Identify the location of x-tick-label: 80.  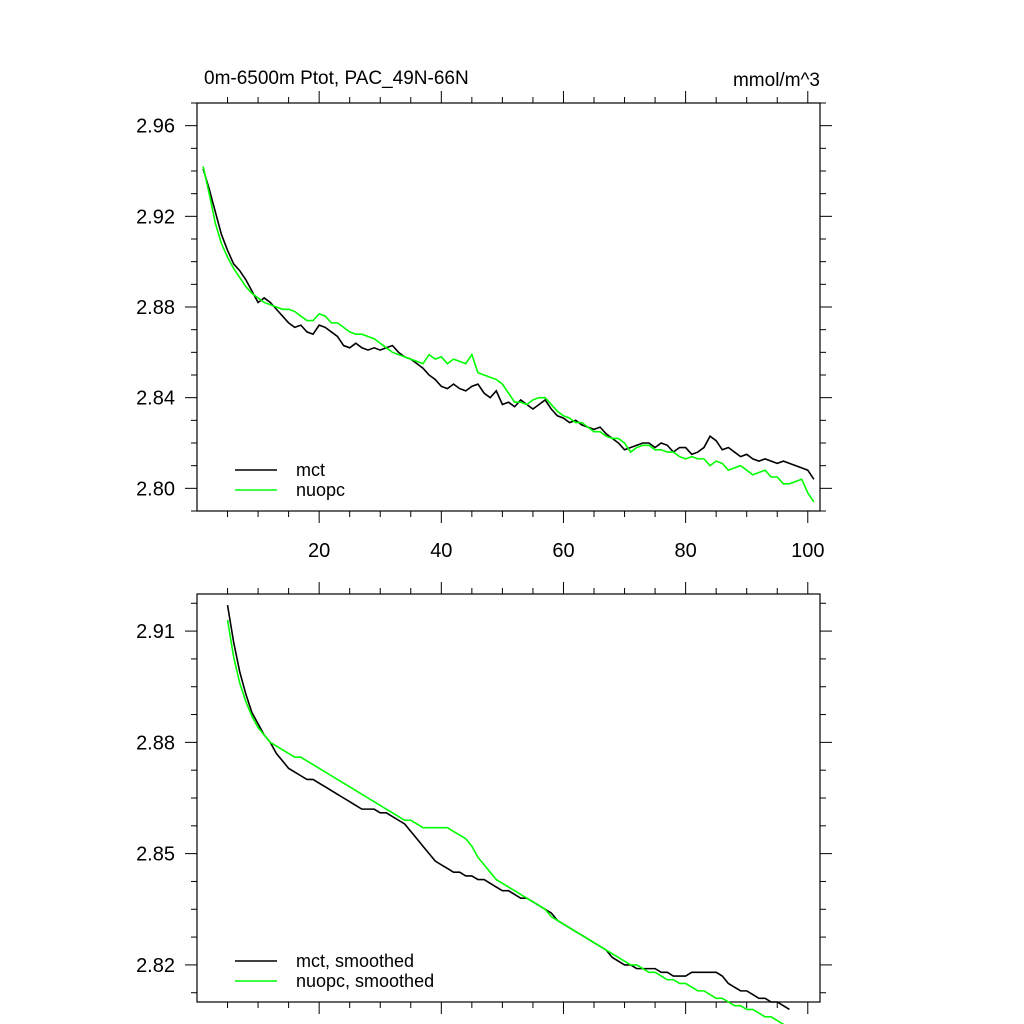
(686, 551).